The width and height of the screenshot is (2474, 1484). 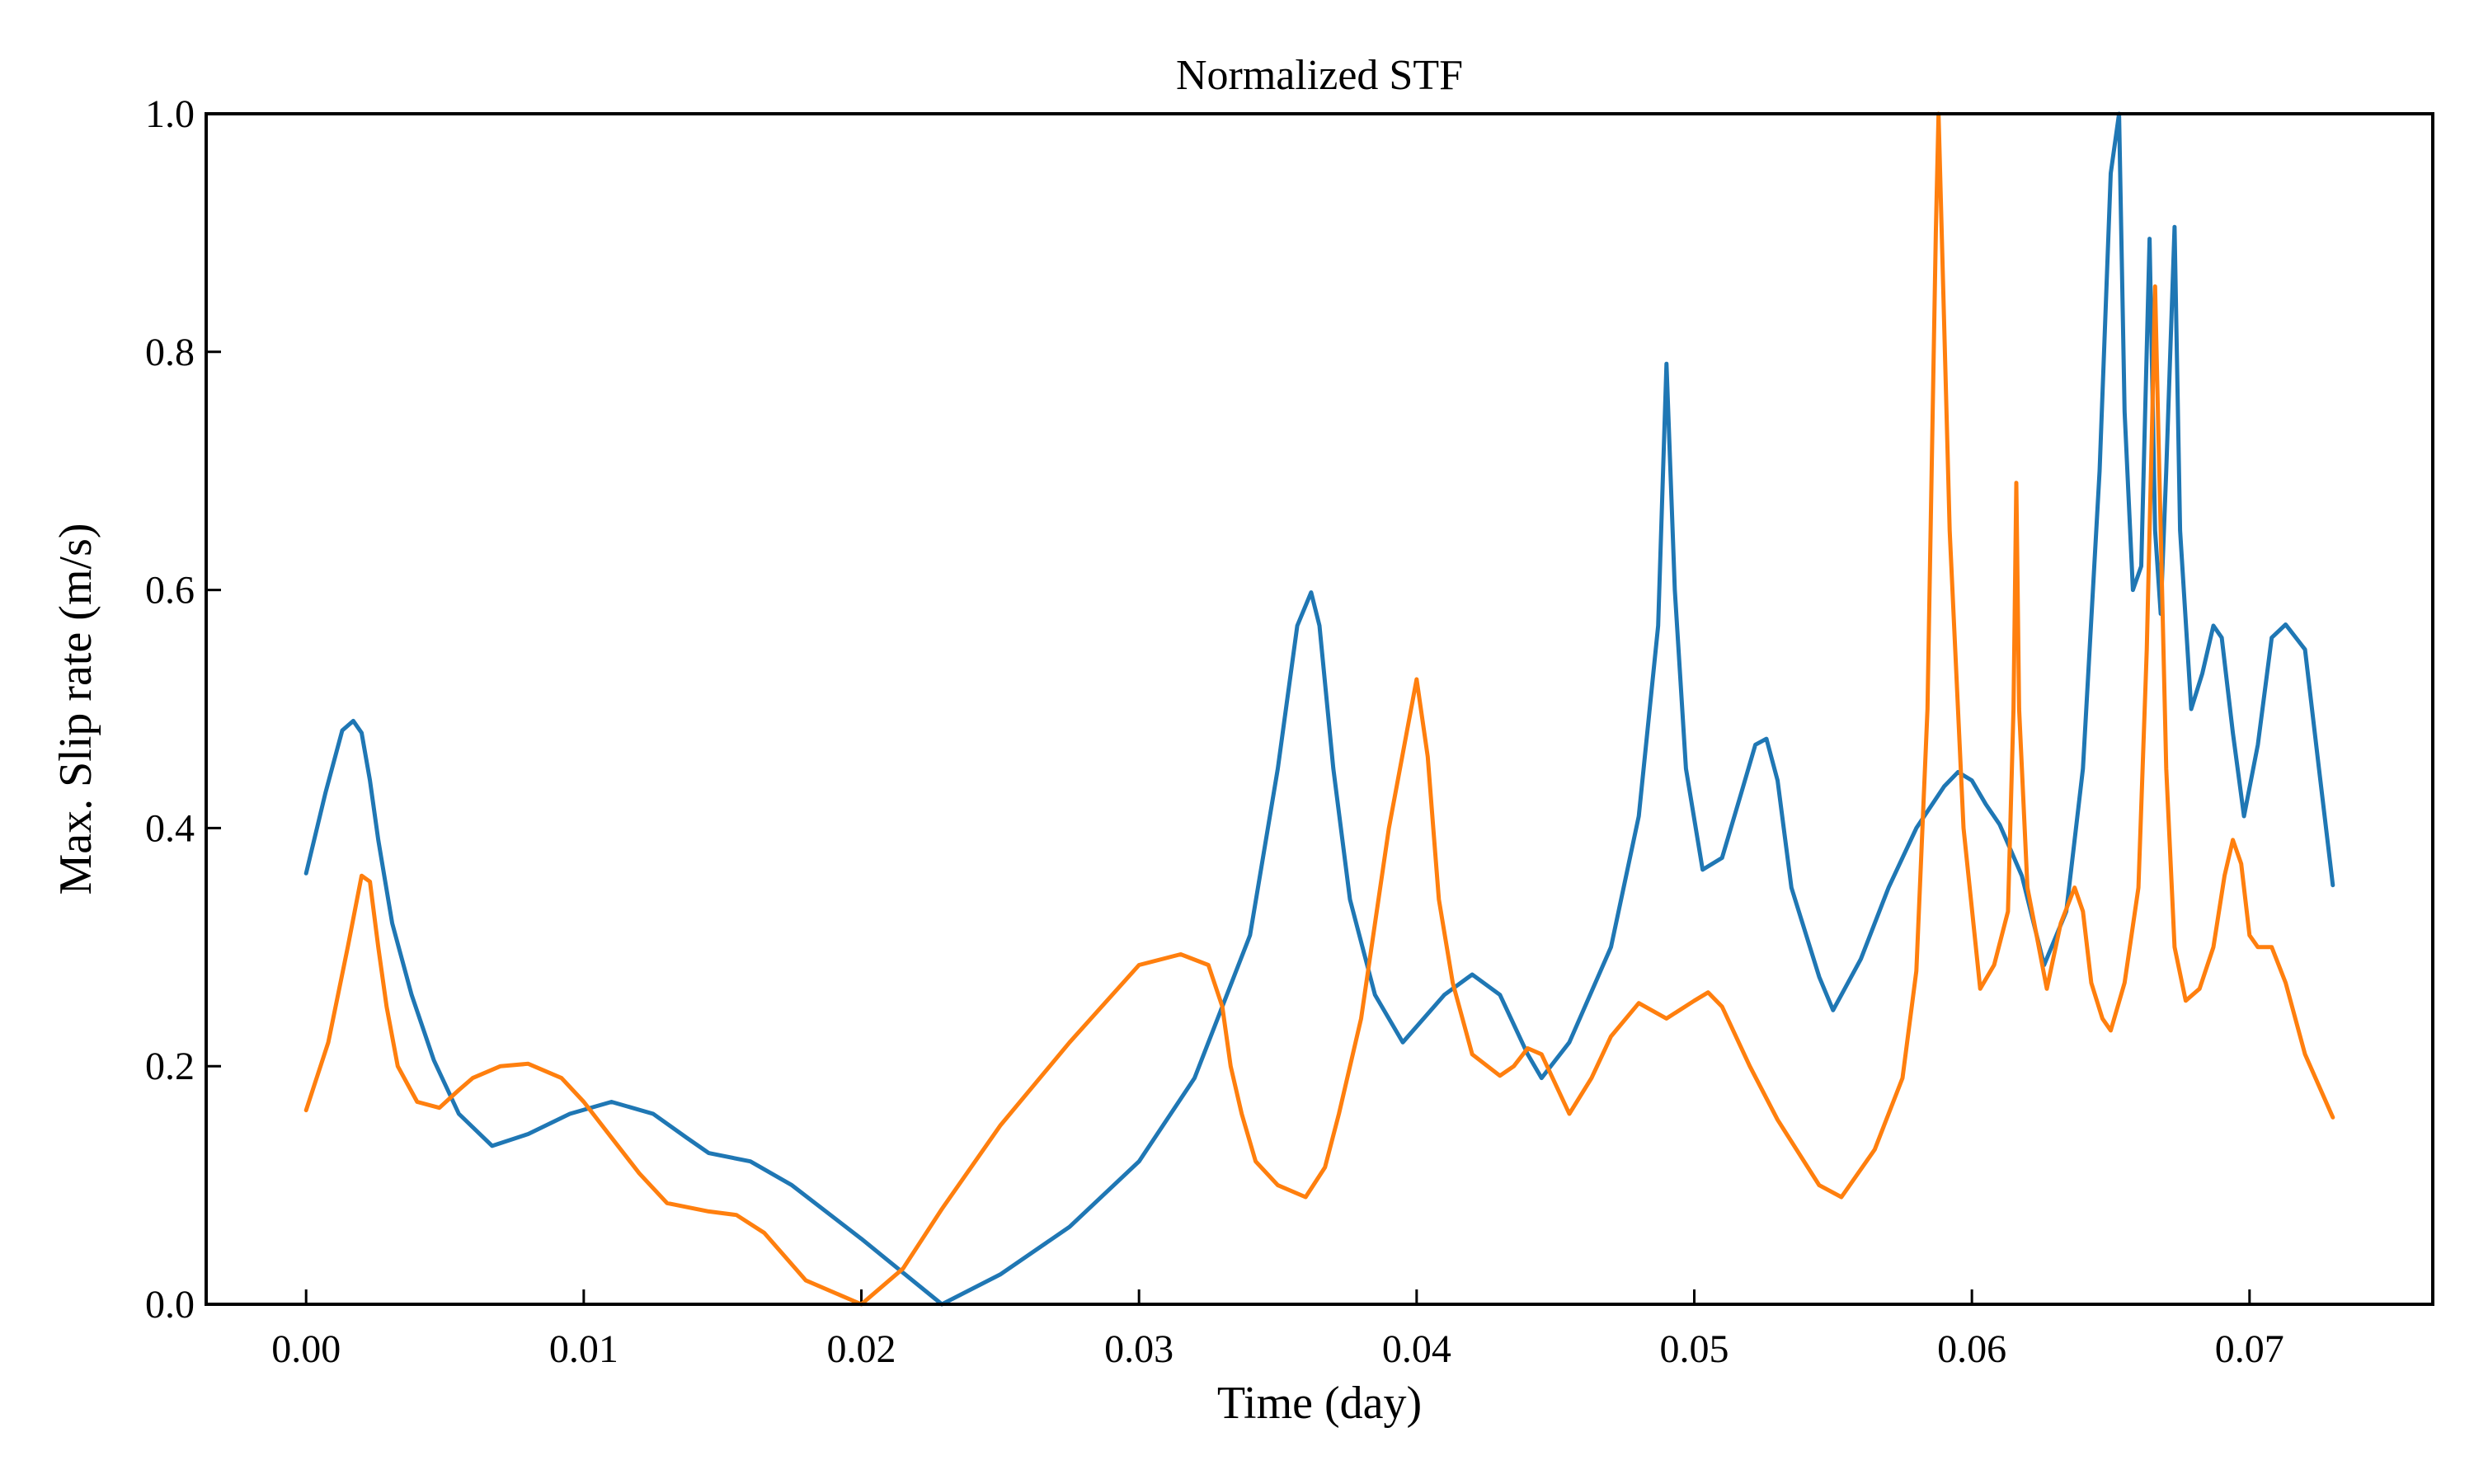 I want to click on x-tick-label: 0.00, so click(x=306, y=1349).